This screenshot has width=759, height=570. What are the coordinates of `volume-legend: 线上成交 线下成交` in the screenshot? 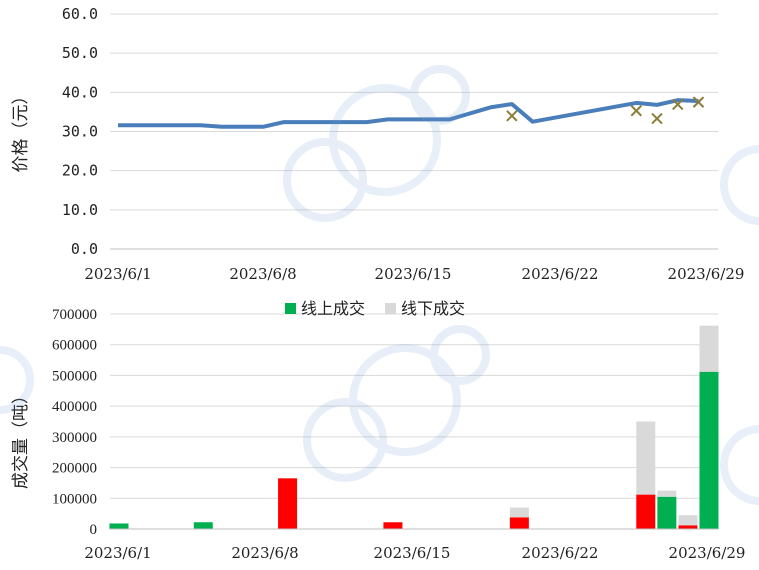 It's located at (375, 308).